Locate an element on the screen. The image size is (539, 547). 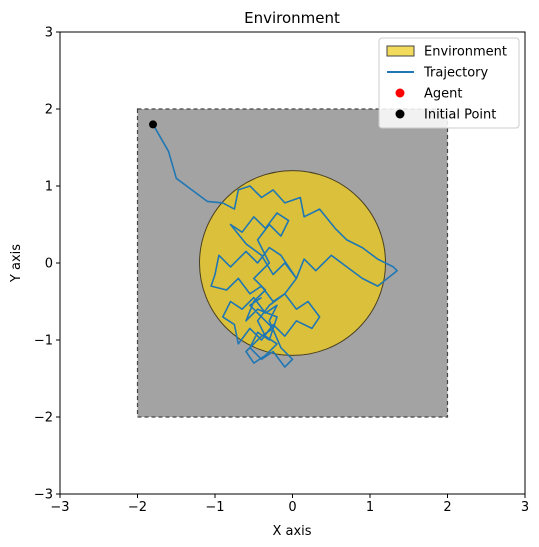
legend: Environment Trajectory Agent Initial Point is located at coordinates (449, 83).